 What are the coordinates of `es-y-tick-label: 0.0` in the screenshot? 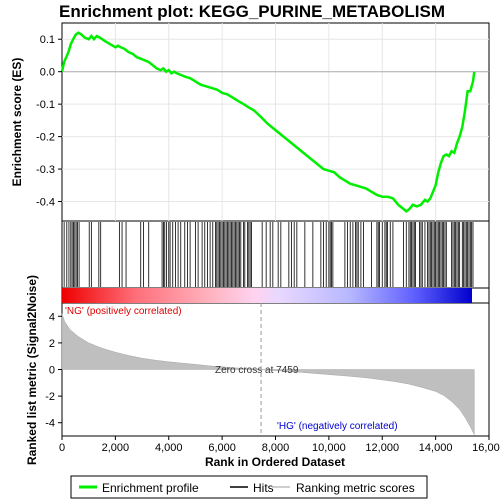 It's located at (47, 73).